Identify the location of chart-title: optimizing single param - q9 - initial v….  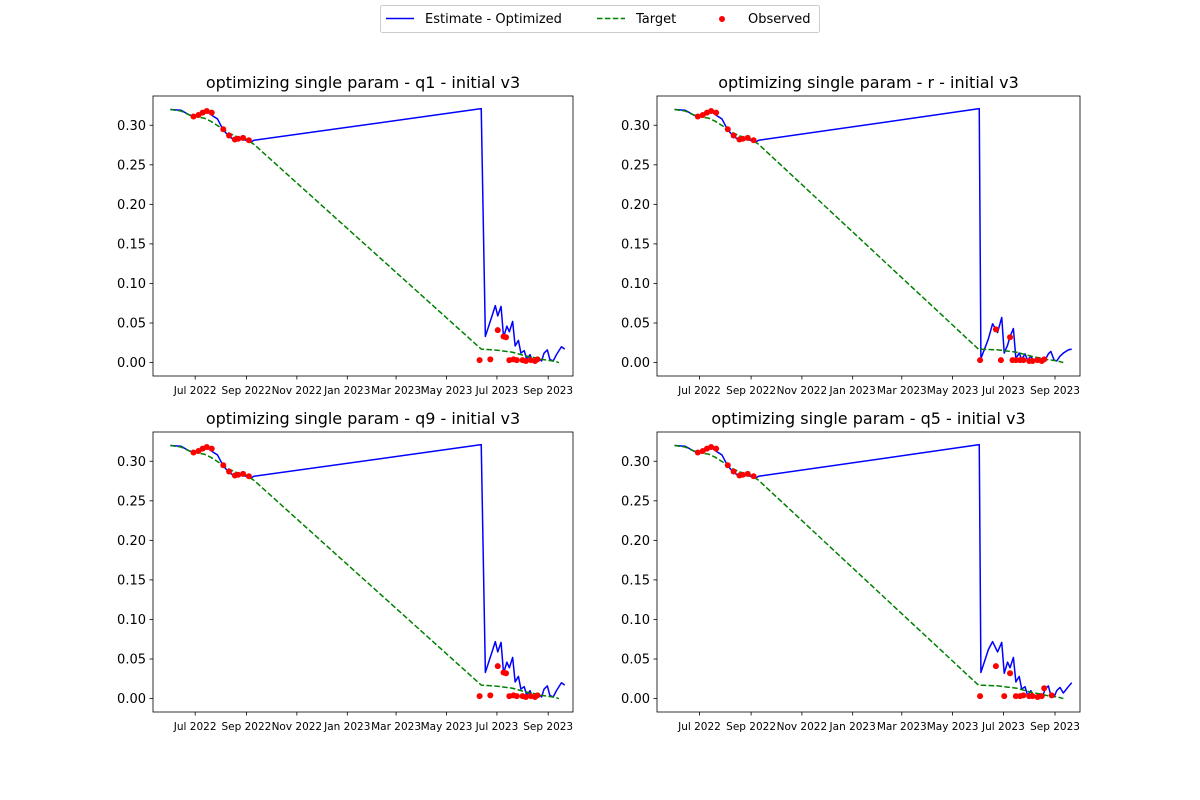
(363, 418).